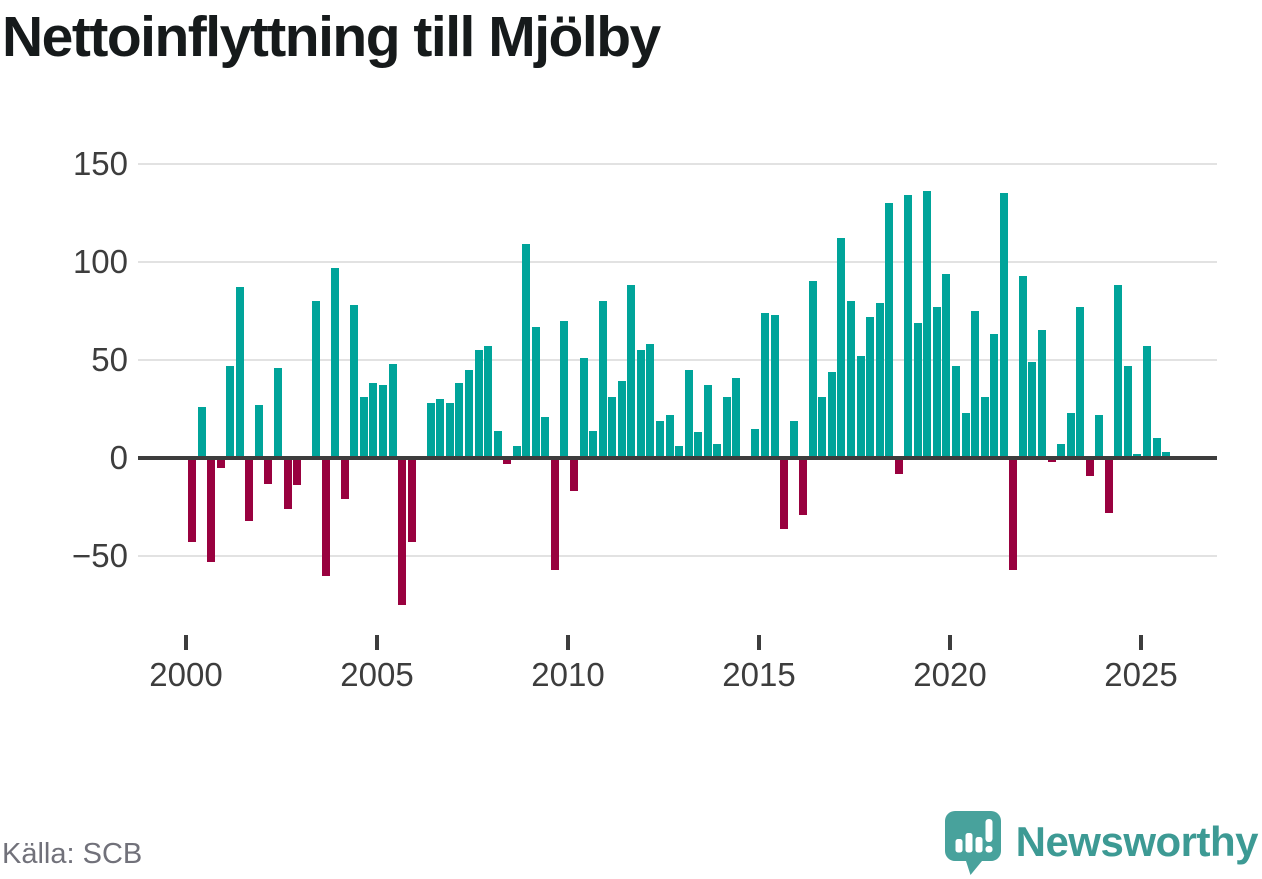  What do you see at coordinates (1099, 436) in the screenshot?
I see `bar-2023-q4` at bounding box center [1099, 436].